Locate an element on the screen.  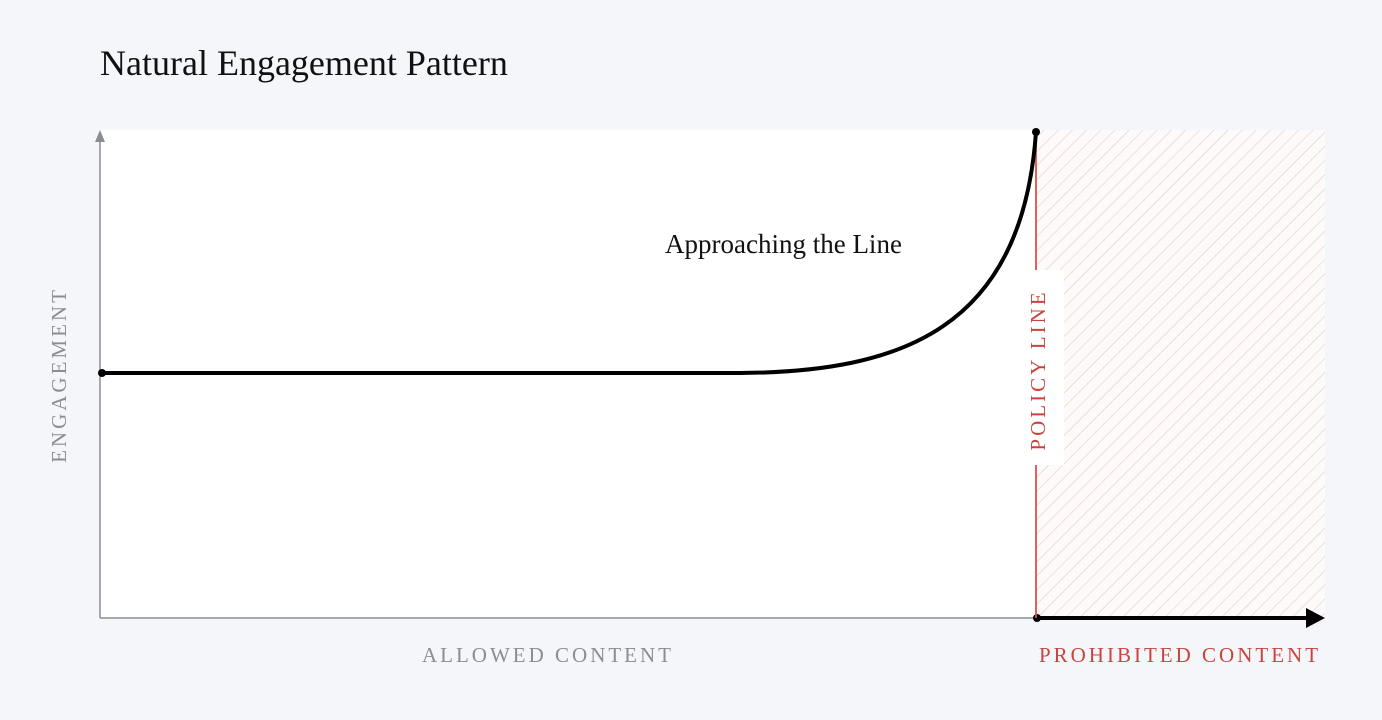
y-axis-arrow is located at coordinates (100, 136).